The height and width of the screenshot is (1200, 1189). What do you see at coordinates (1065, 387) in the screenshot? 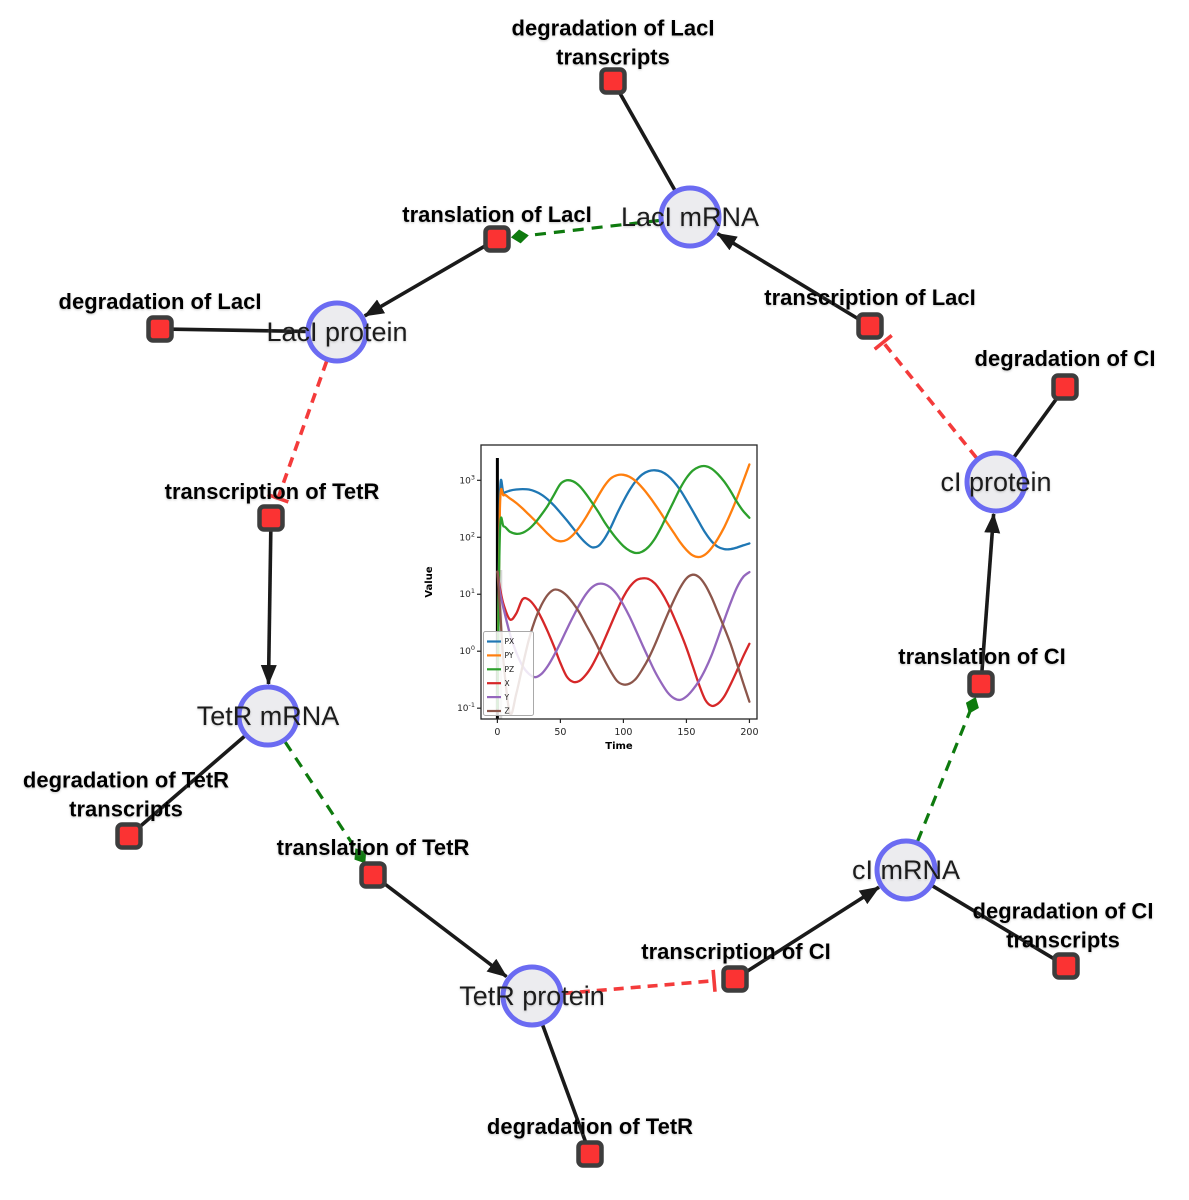
I see `reaction-node-degradation-of-ci` at bounding box center [1065, 387].